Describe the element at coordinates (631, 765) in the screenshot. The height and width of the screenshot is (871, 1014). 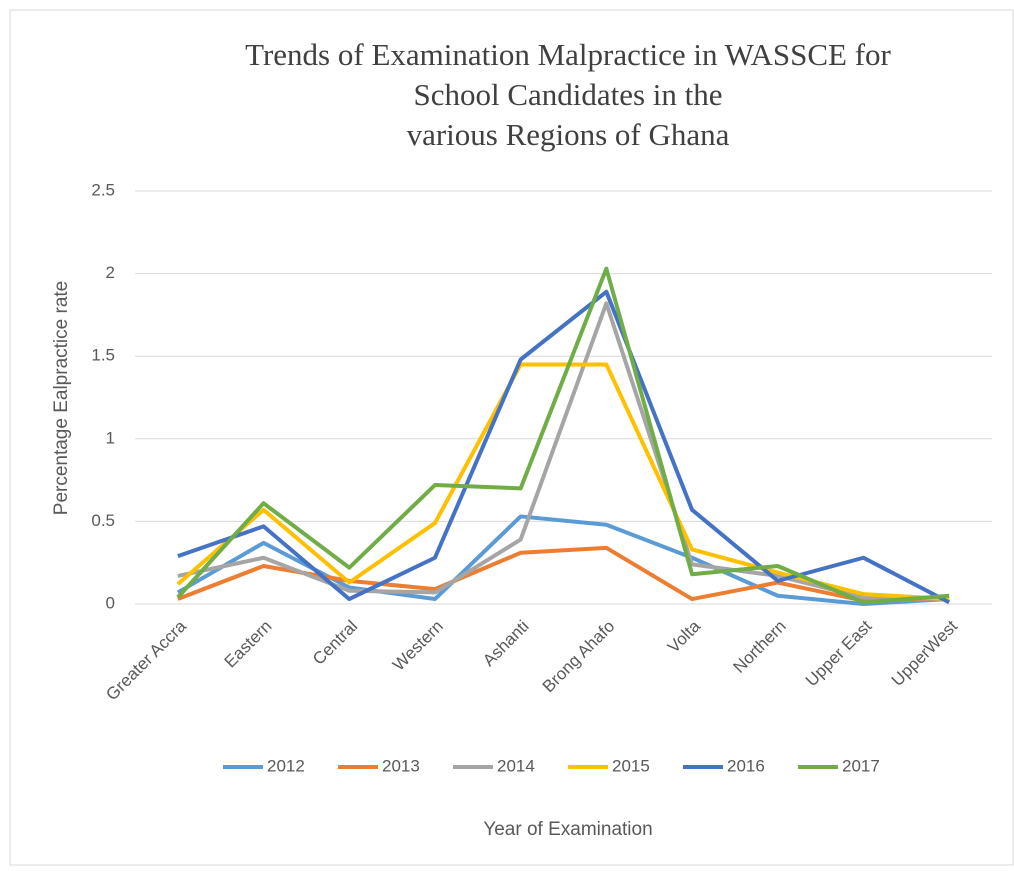
I see `legend-label: 2015` at that location.